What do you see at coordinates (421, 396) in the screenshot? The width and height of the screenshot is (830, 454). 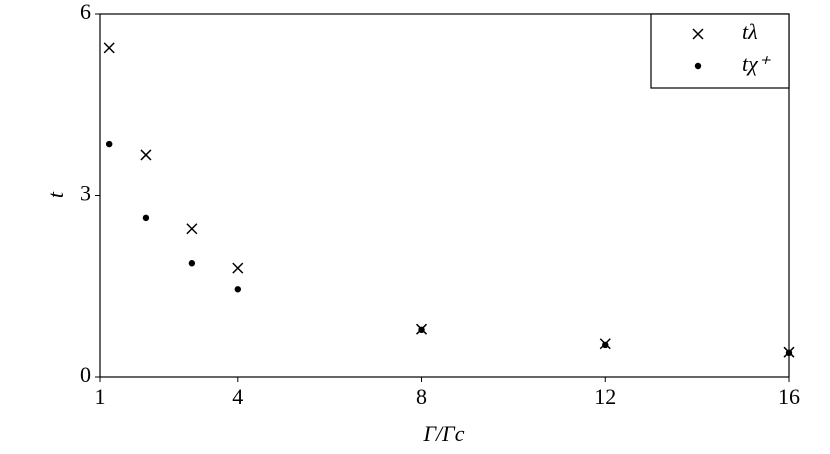 I see `x-tick-label: 8` at bounding box center [421, 396].